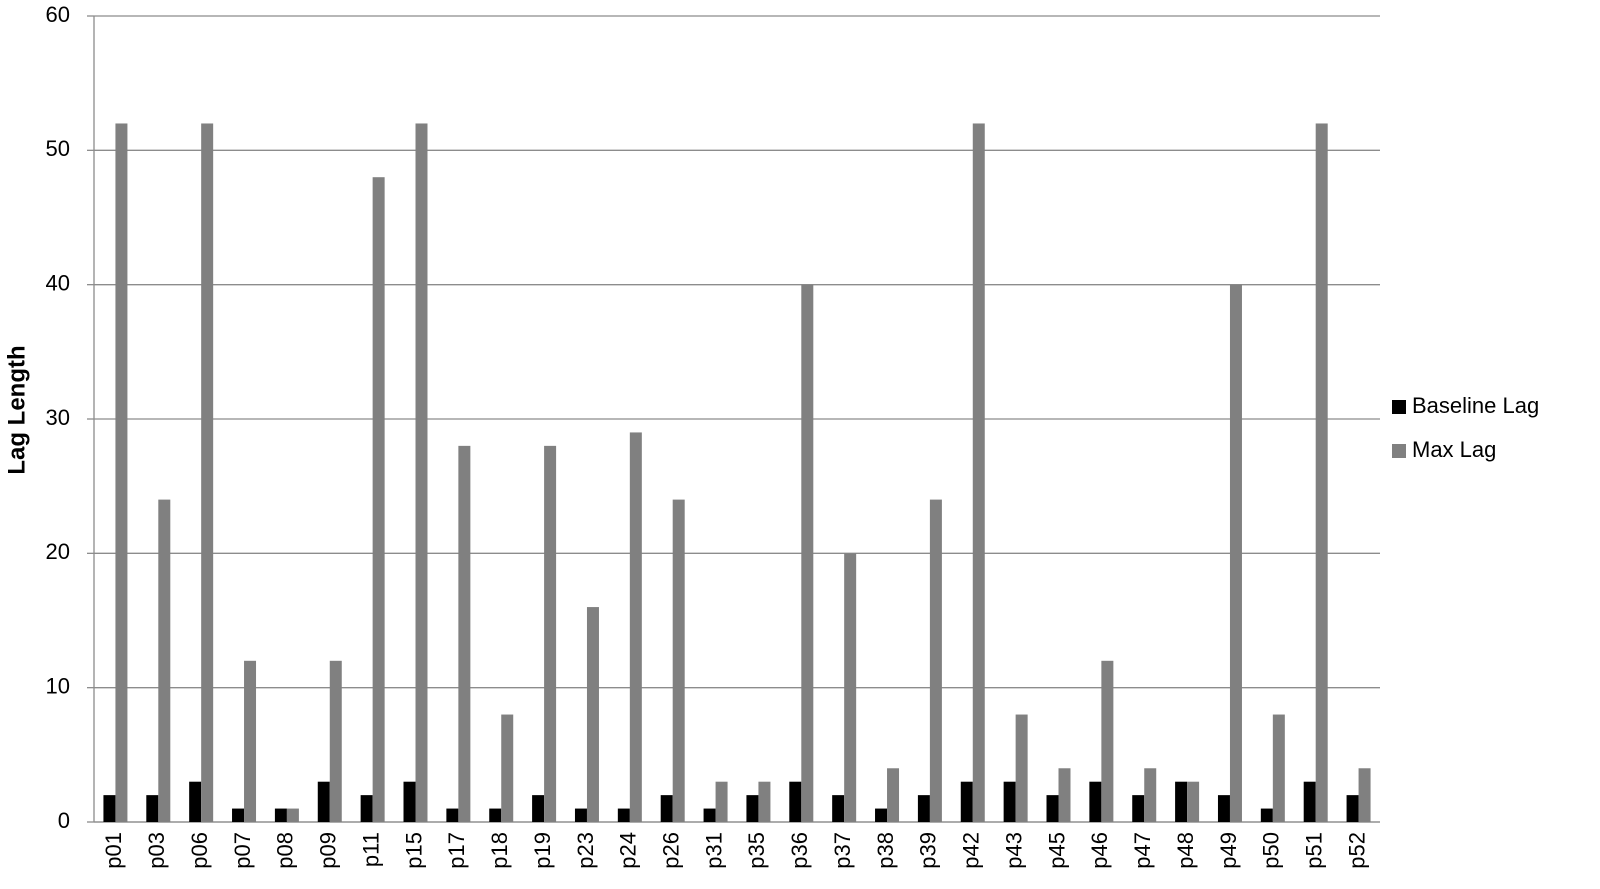  Describe the element at coordinates (585, 850) in the screenshot. I see `x-tick-label: p23` at that location.